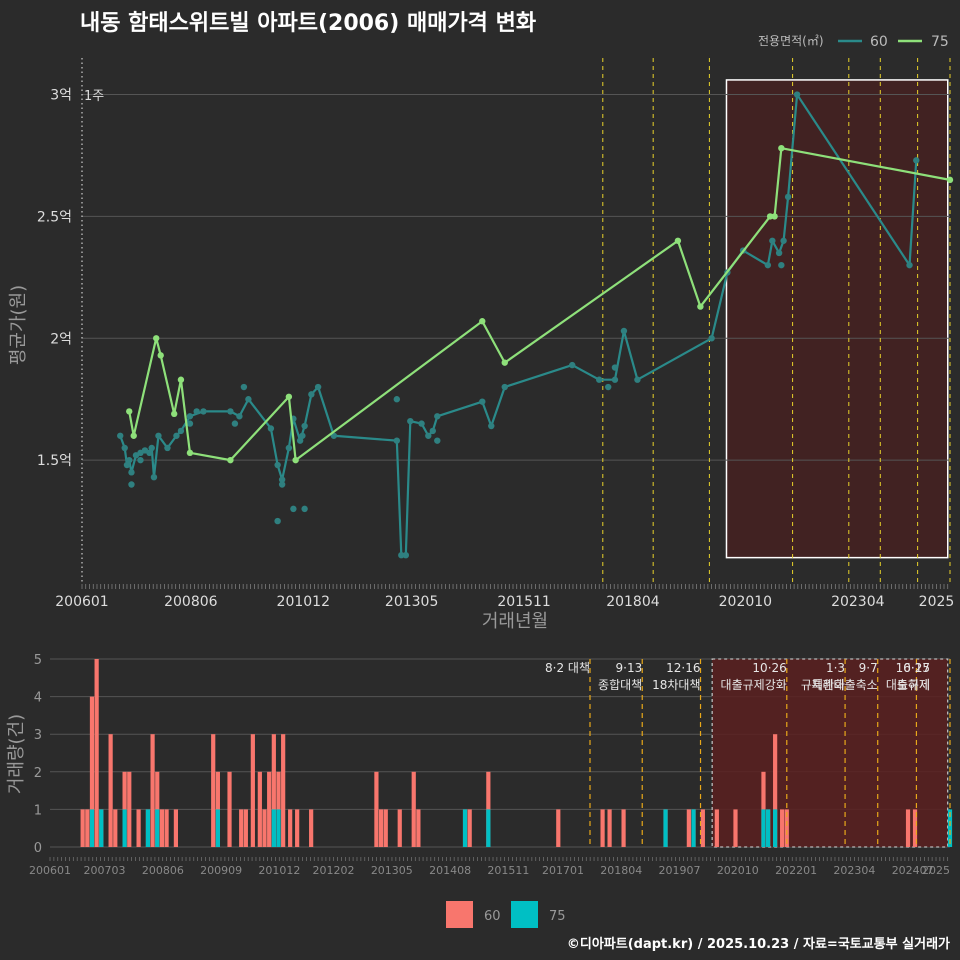  Describe the element at coordinates (191, 602) in the screenshot. I see `x-tick-label: 200806` at that location.